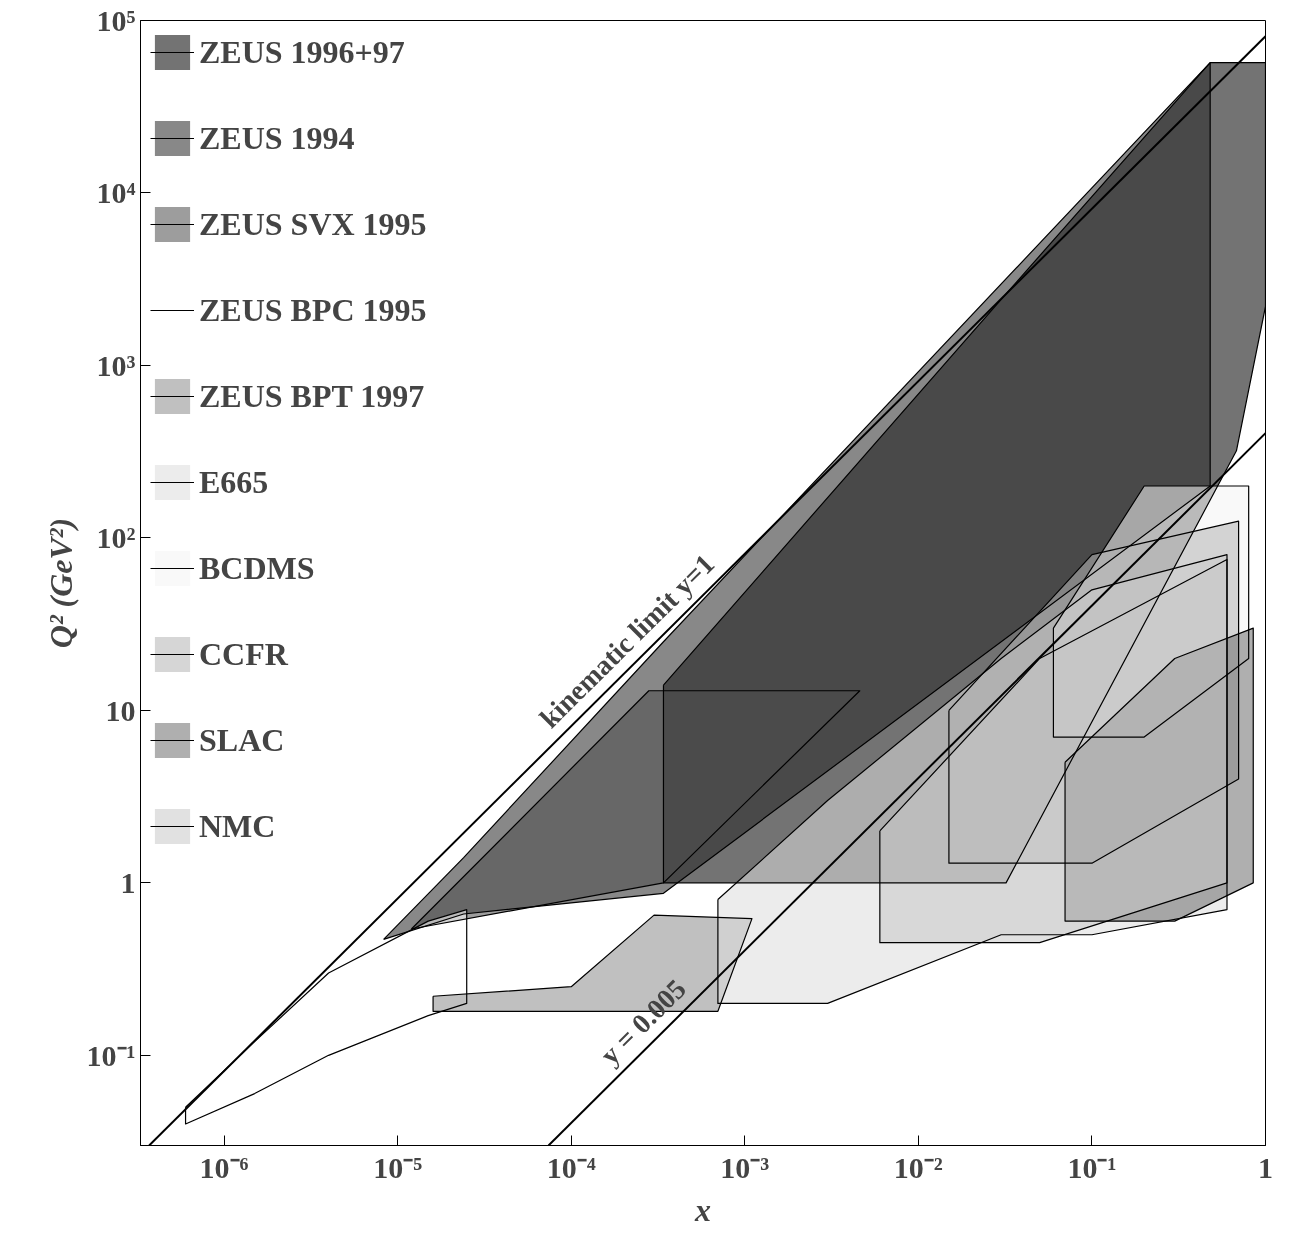  What do you see at coordinates (224, 1167) in the screenshot?
I see `x-tick-label: 10⁻⁶` at bounding box center [224, 1167].